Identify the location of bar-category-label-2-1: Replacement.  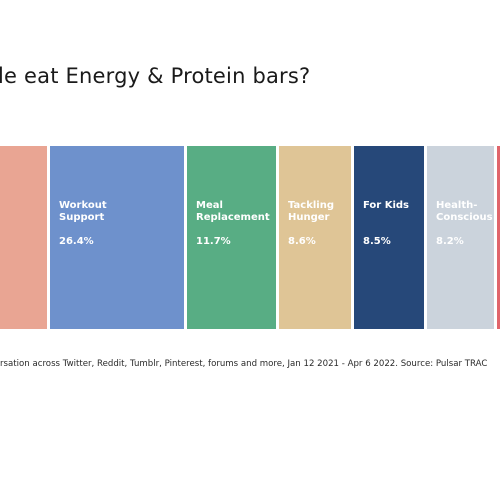
(233, 217).